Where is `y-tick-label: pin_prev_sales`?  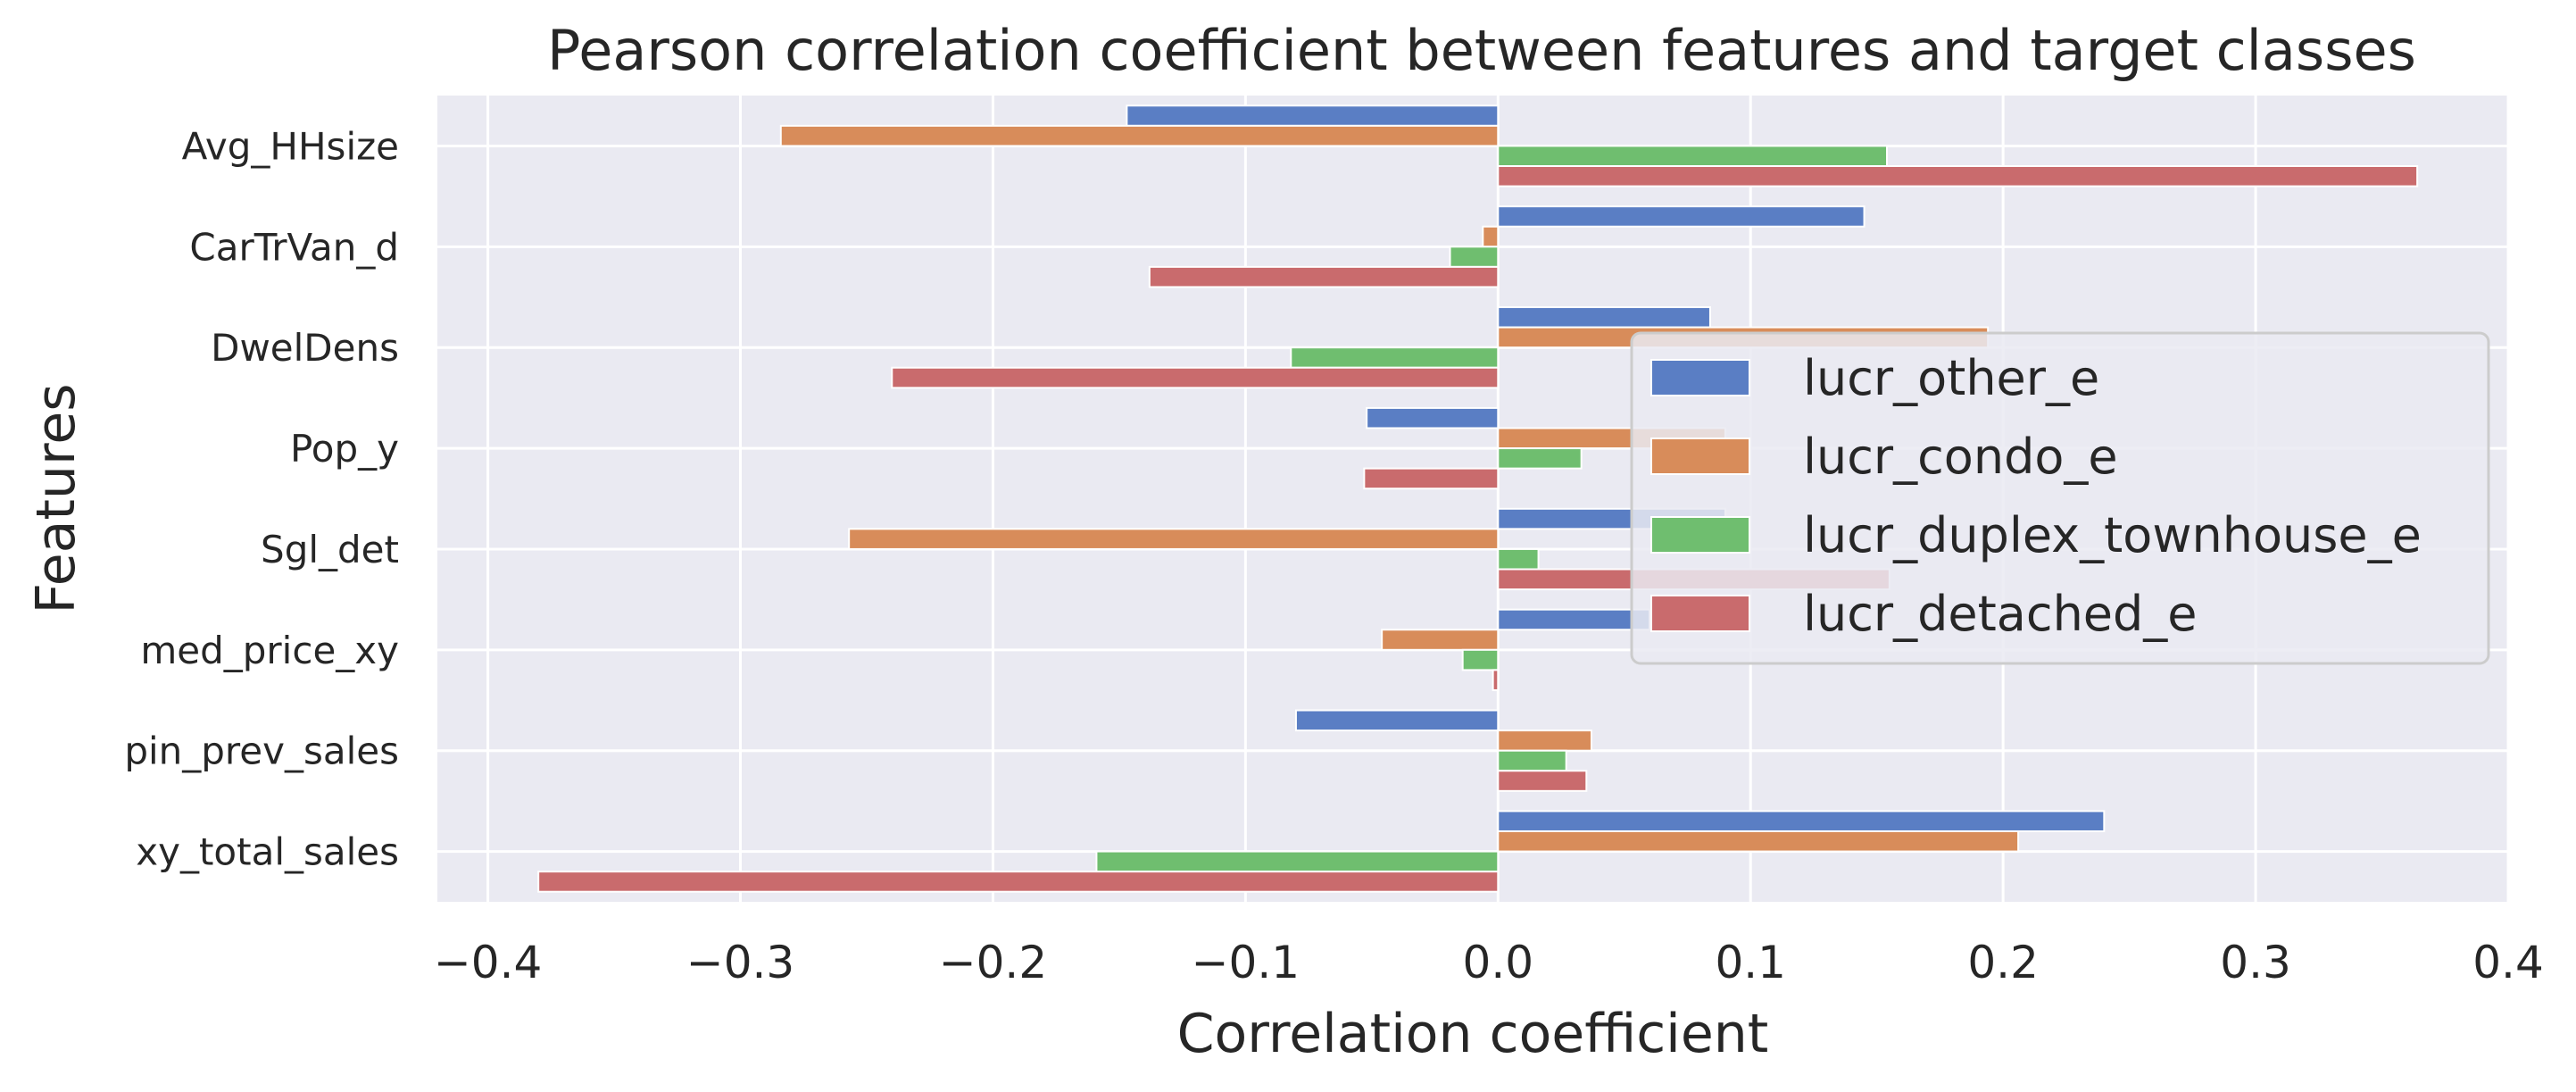 y-tick-label: pin_prev_sales is located at coordinates (262, 751).